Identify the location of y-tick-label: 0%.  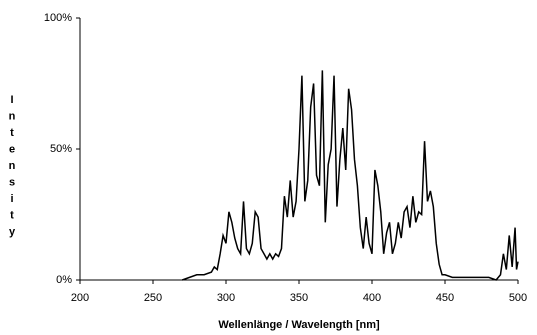
(64, 280).